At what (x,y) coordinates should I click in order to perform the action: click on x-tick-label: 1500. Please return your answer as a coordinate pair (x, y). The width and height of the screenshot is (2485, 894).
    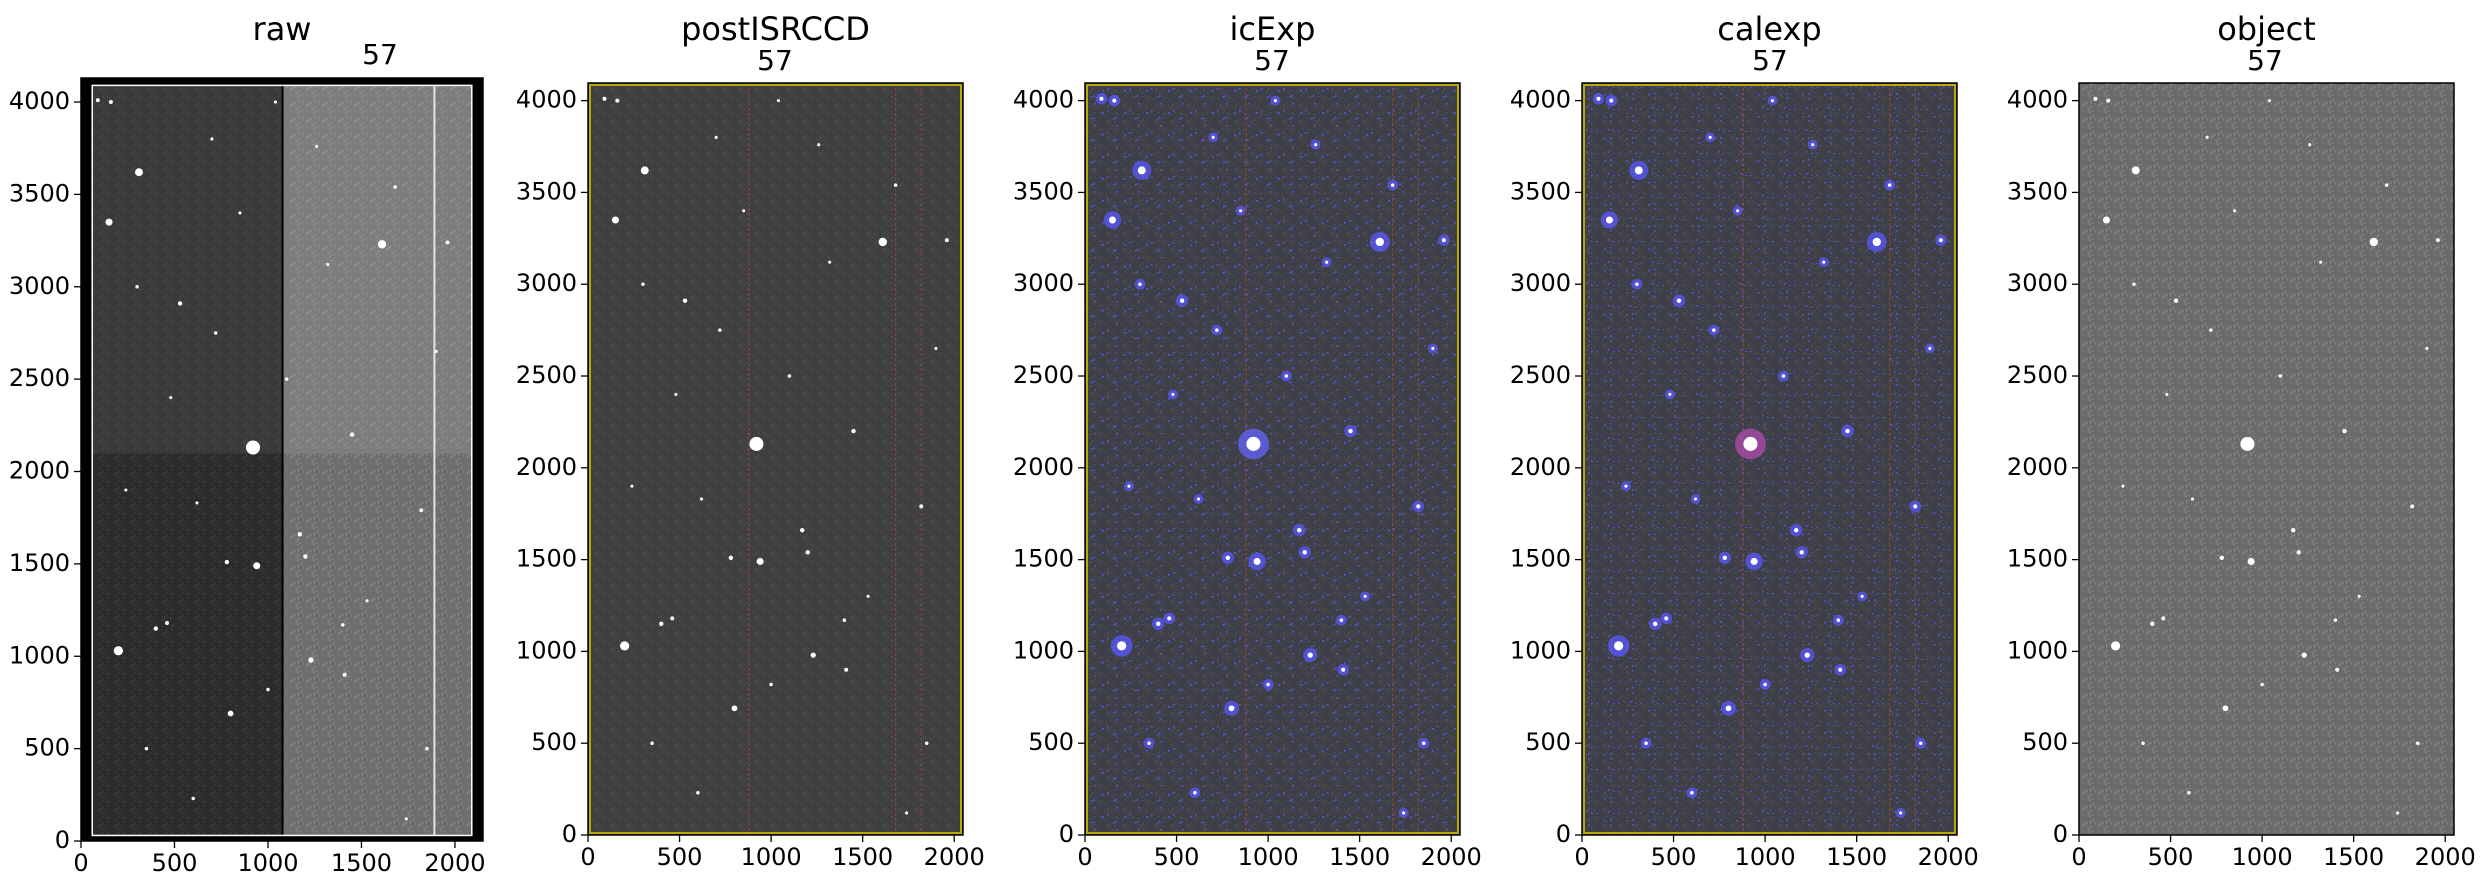
    Looking at the image, I should click on (862, 857).